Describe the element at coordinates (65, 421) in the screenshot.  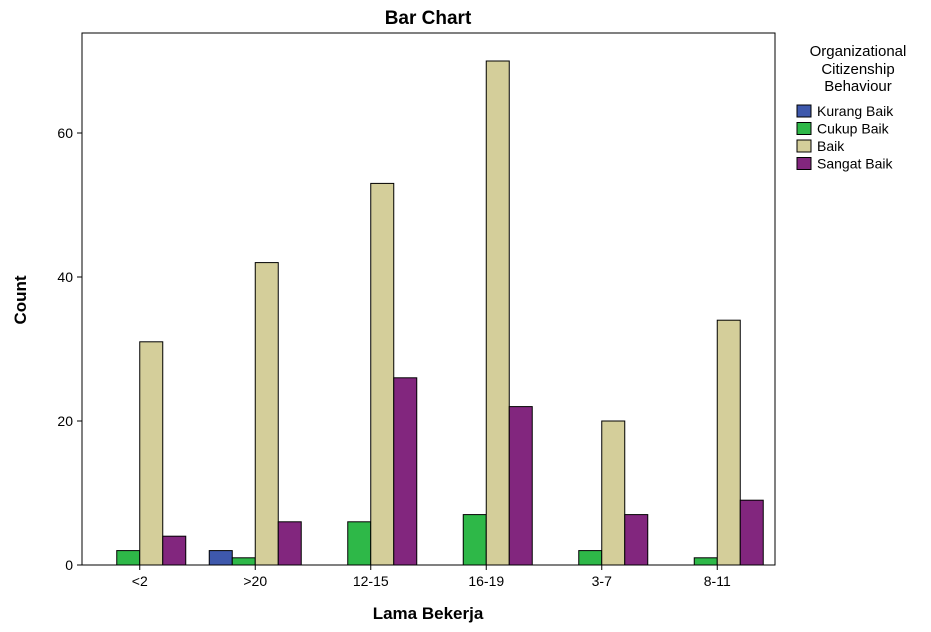
I see `y-tick-label-20: 20` at that location.